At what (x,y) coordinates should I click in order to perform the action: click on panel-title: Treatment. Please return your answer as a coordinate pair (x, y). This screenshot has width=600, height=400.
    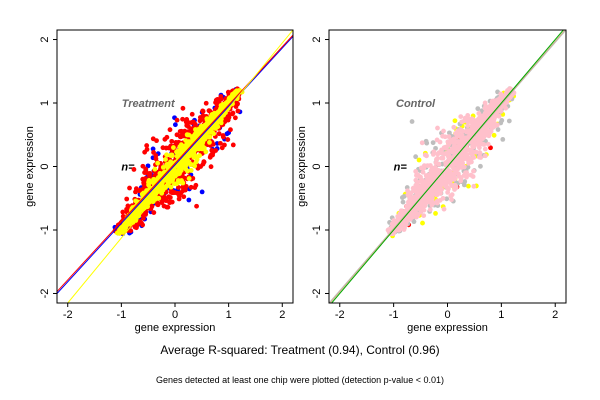
    Looking at the image, I should click on (149, 104).